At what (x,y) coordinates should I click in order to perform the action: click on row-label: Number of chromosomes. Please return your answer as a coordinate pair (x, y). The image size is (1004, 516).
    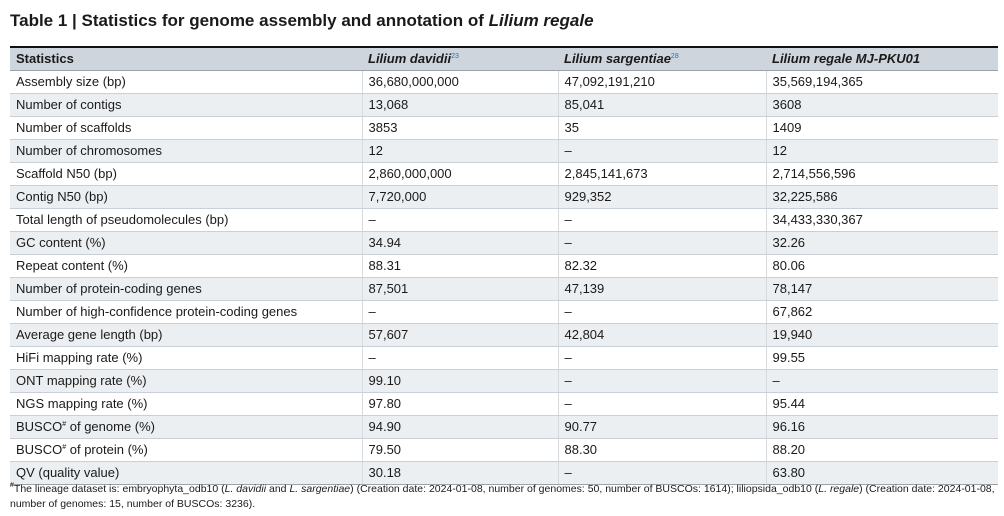
    Looking at the image, I should click on (186, 151).